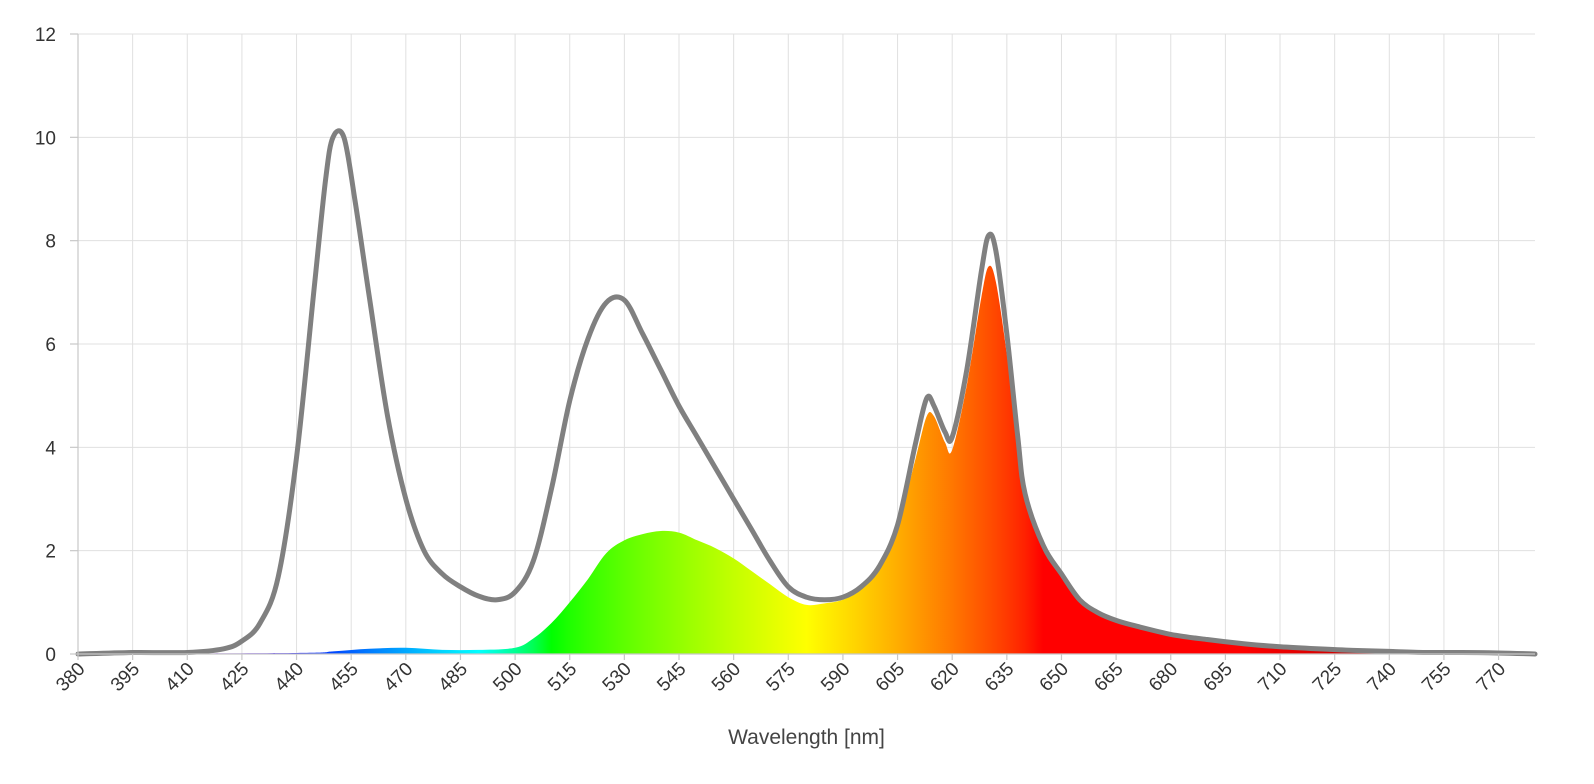  What do you see at coordinates (1436, 677) in the screenshot?
I see `x-tick-label: 755` at bounding box center [1436, 677].